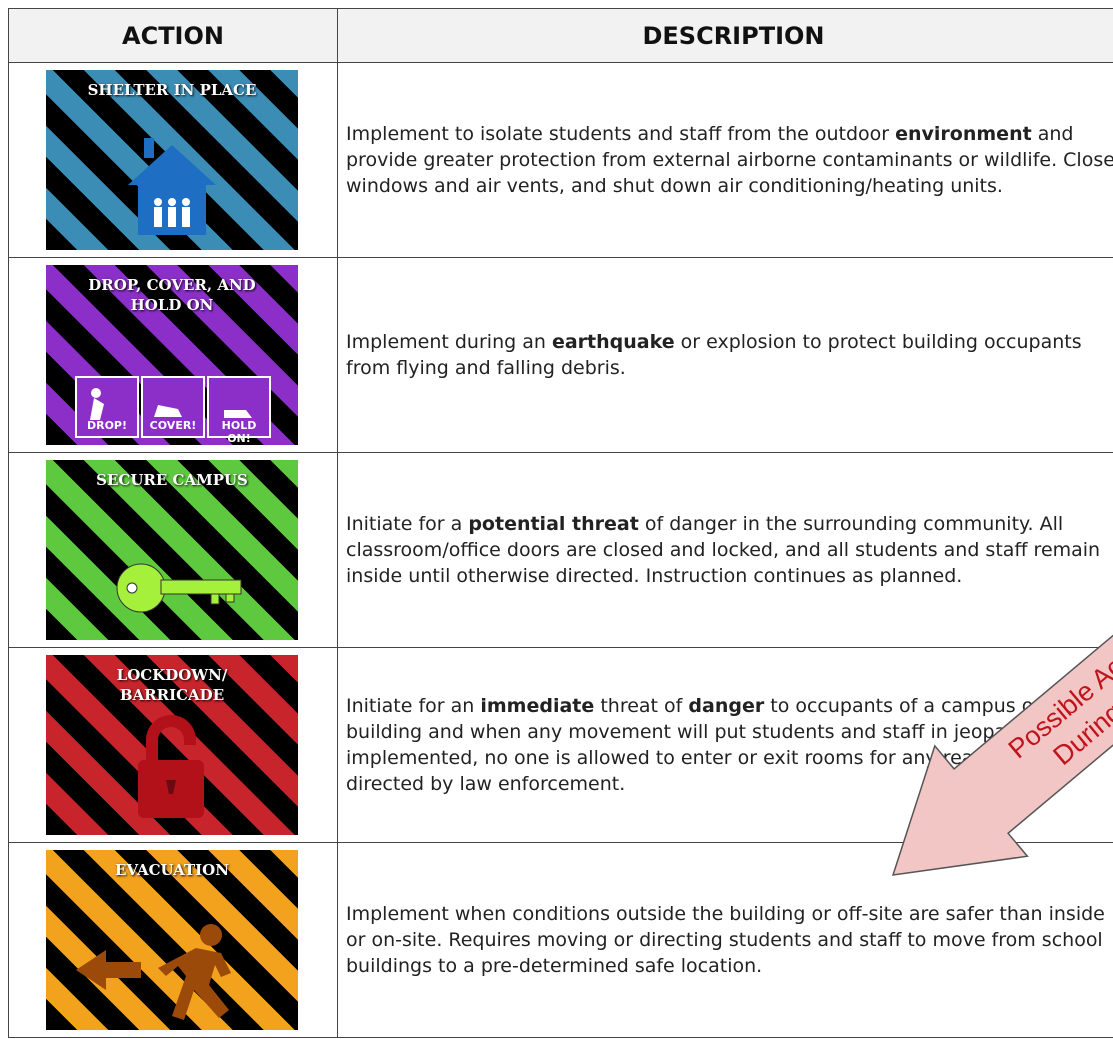  Describe the element at coordinates (553, 524) in the screenshot. I see `bold-text: potential threat` at that location.